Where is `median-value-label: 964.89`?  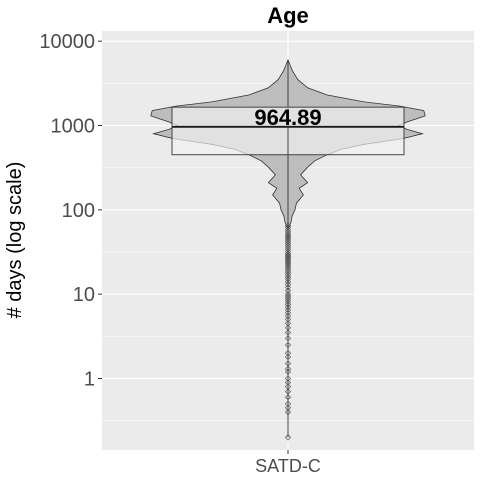
median-value-label: 964.89 is located at coordinates (287, 117).